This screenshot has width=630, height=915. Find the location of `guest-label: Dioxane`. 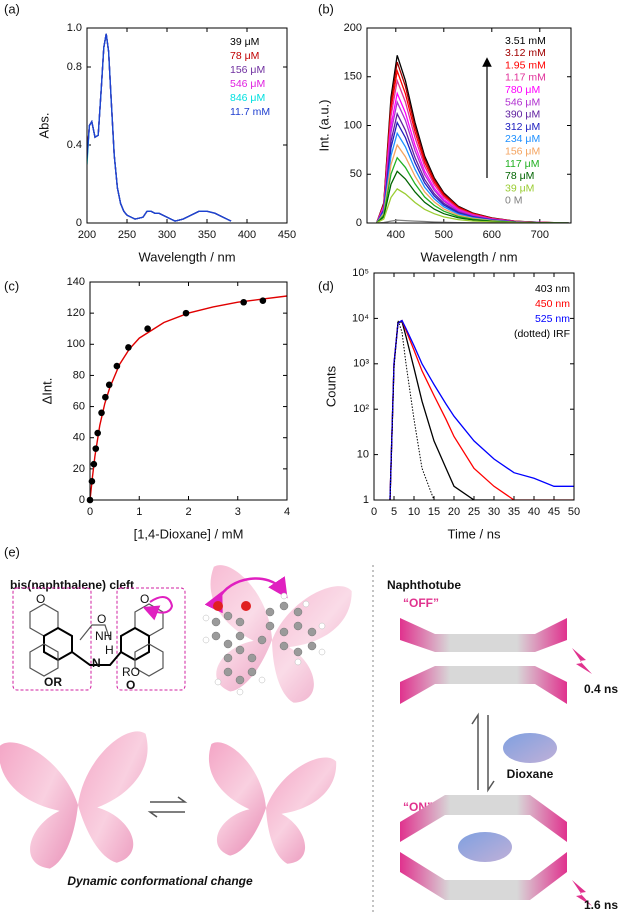

guest-label: Dioxane is located at coordinates (530, 774).